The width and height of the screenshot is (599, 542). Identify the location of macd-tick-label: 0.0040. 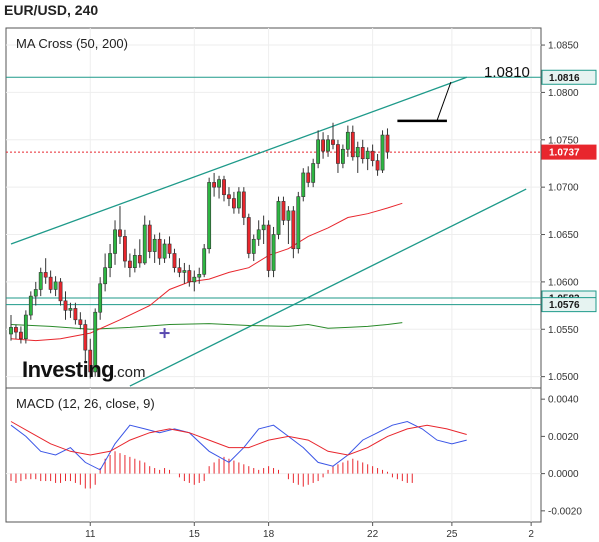
(563, 400).